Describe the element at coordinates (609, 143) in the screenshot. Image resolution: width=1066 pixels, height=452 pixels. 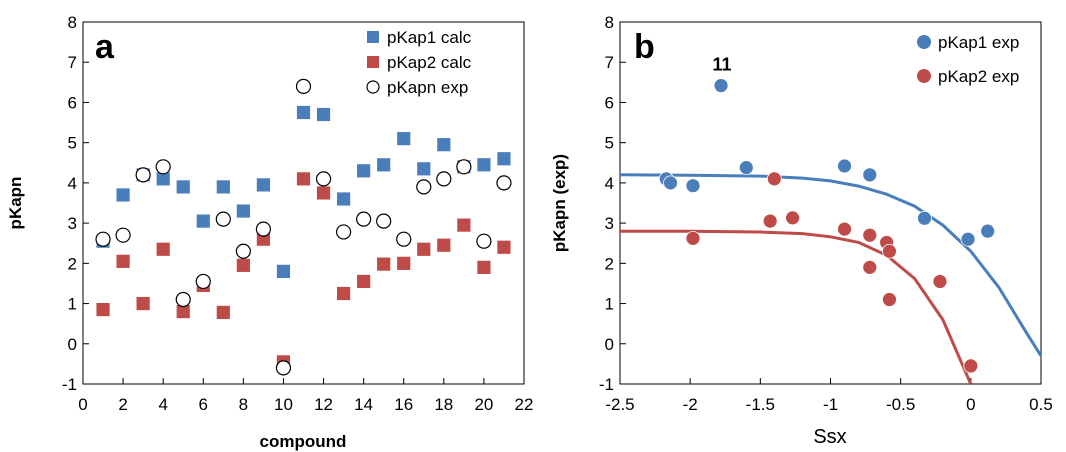
I see `panel-b-ytick-label: 5` at that location.